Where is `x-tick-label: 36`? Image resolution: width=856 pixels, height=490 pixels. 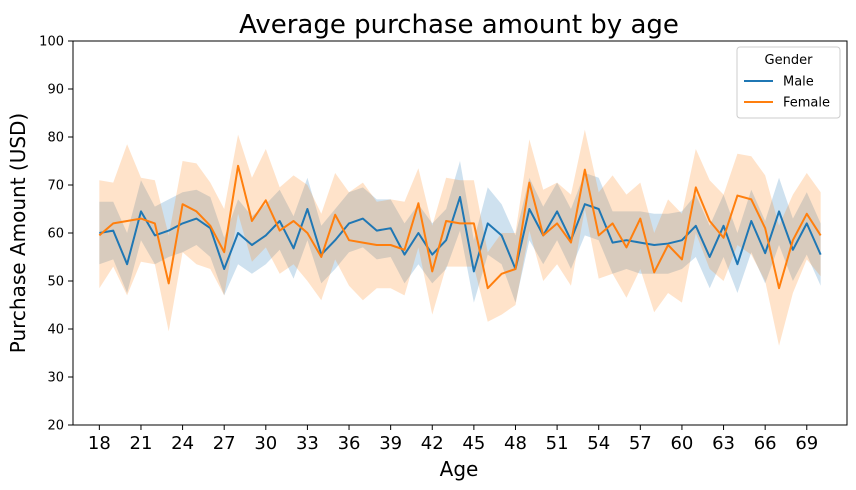 x-tick-label: 36 is located at coordinates (349, 443).